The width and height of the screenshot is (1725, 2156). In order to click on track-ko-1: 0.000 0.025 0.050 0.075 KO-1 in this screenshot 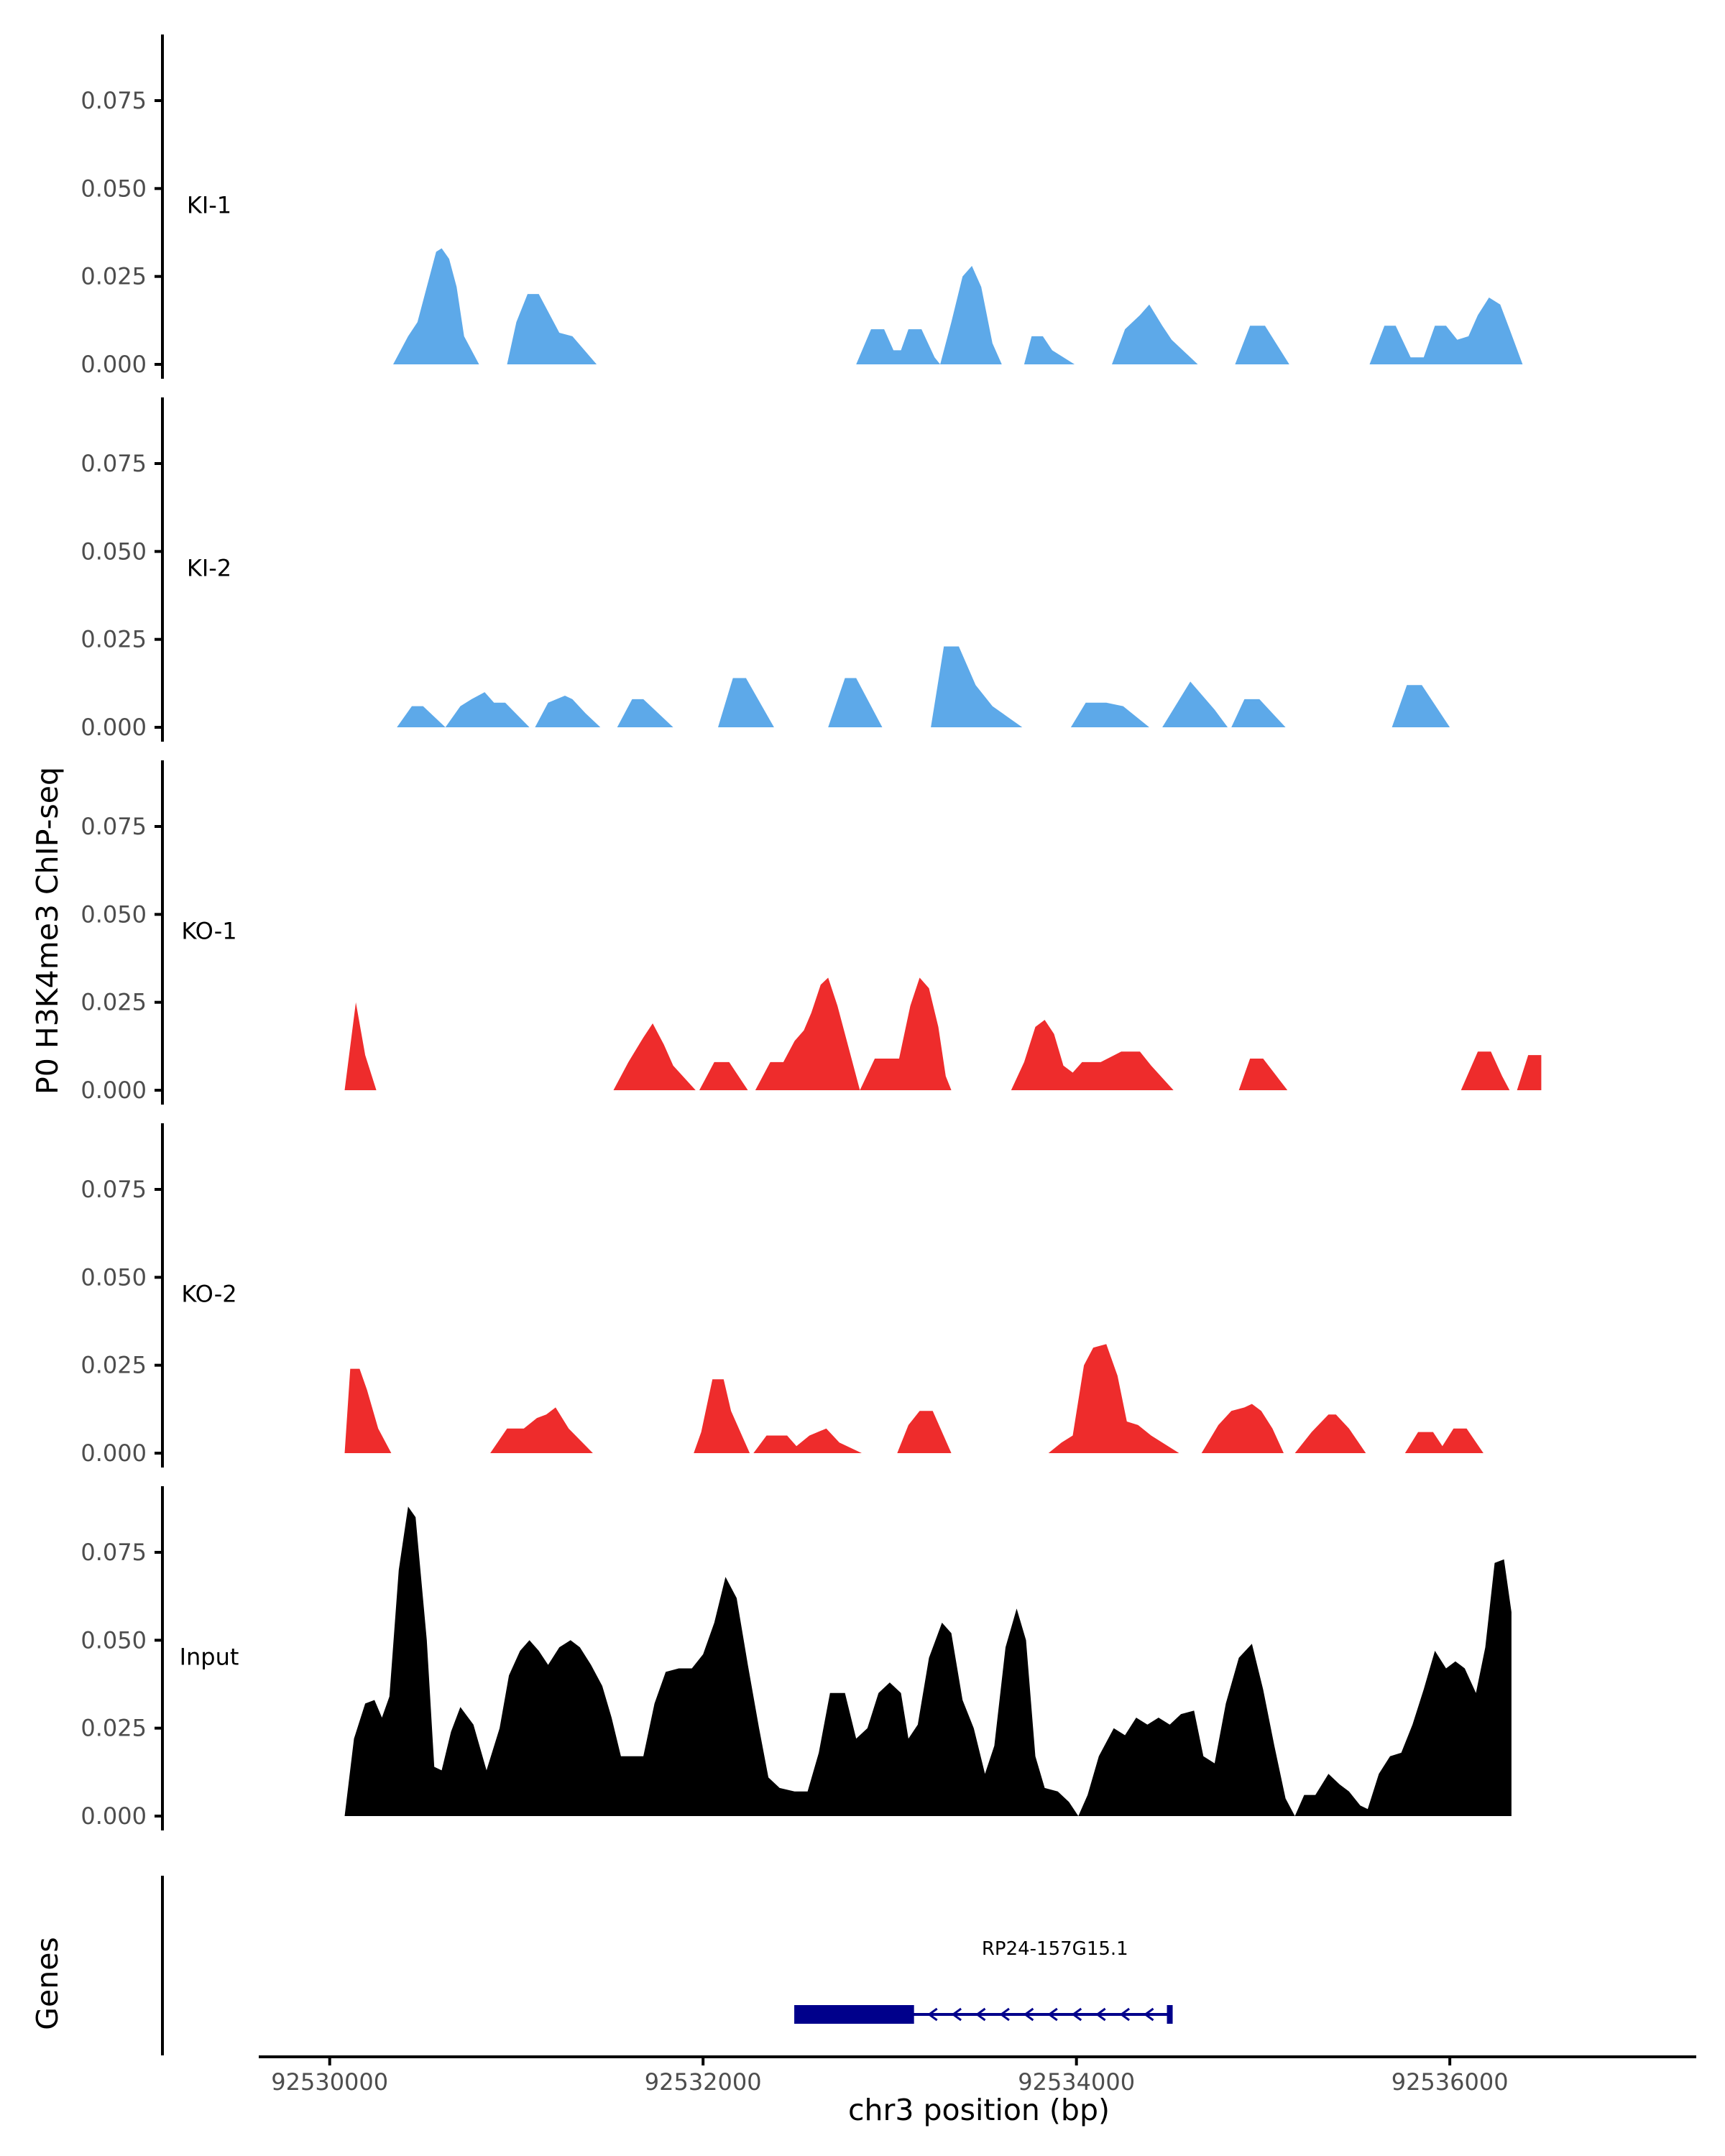, I will do `click(811, 932)`.